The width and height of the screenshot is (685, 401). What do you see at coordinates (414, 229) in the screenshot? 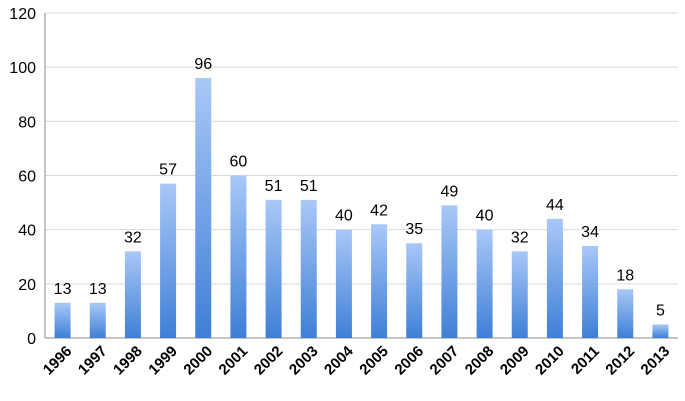
I see `data-label-2006: 35` at bounding box center [414, 229].